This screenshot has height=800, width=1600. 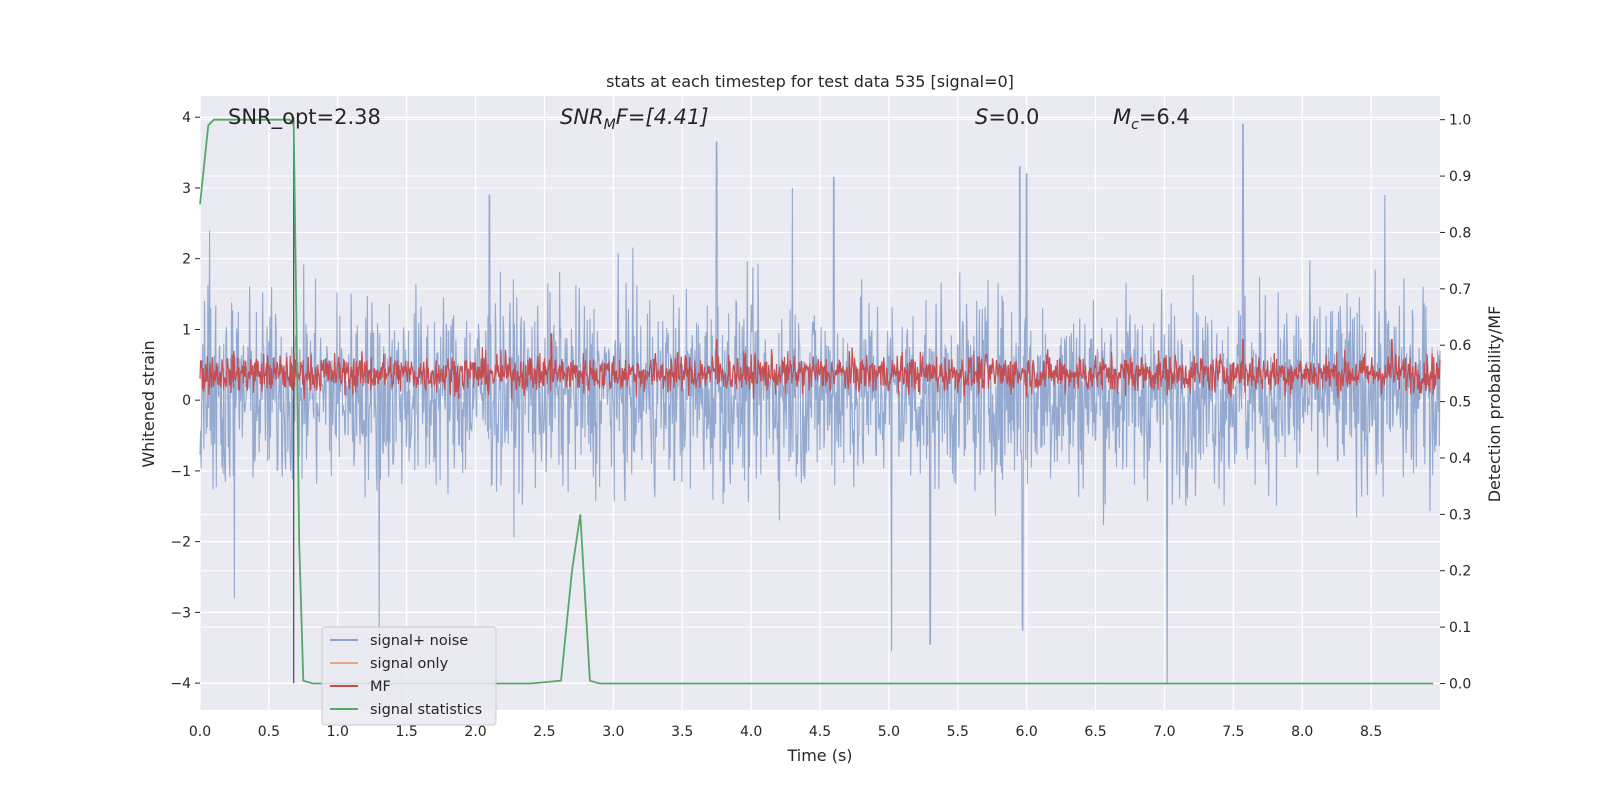 I want to click on snr-mf-sub: M, so click(x=610, y=125).